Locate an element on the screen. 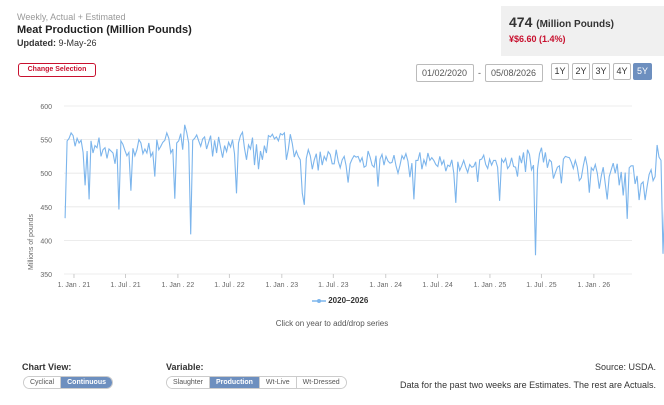 This screenshot has width=664, height=405. price-change: ¥$6.60 (1.4%) is located at coordinates (537, 39).